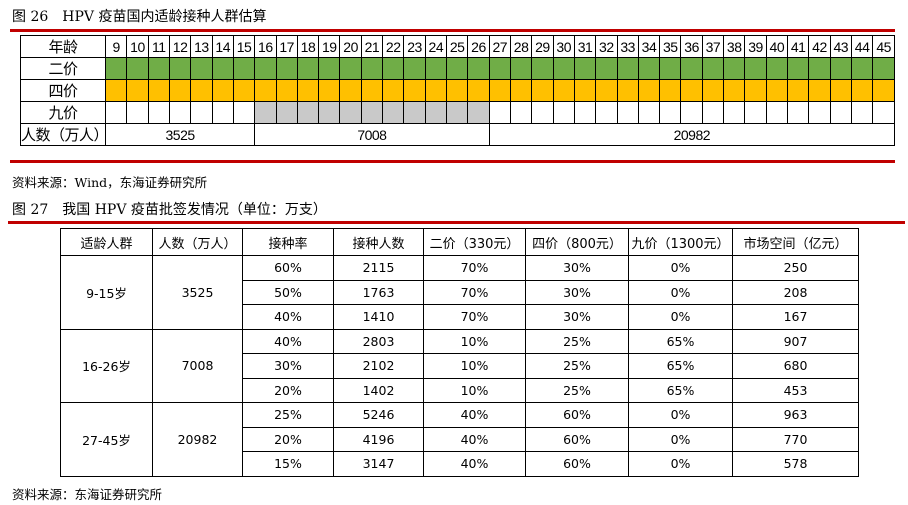 The width and height of the screenshot is (908, 505). Describe the element at coordinates (308, 46) in the screenshot. I see `age-cell: 18` at that location.